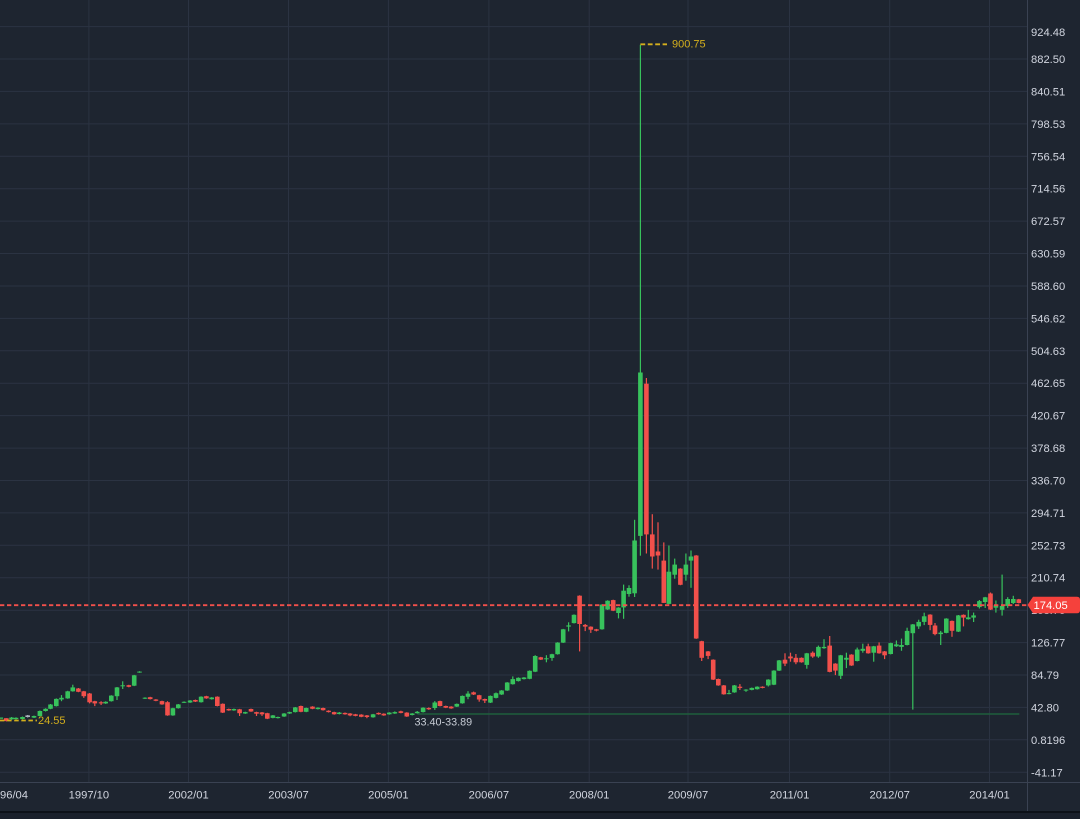  What do you see at coordinates (1048, 287) in the screenshot?
I see `svg-text: 588.60` at bounding box center [1048, 287].